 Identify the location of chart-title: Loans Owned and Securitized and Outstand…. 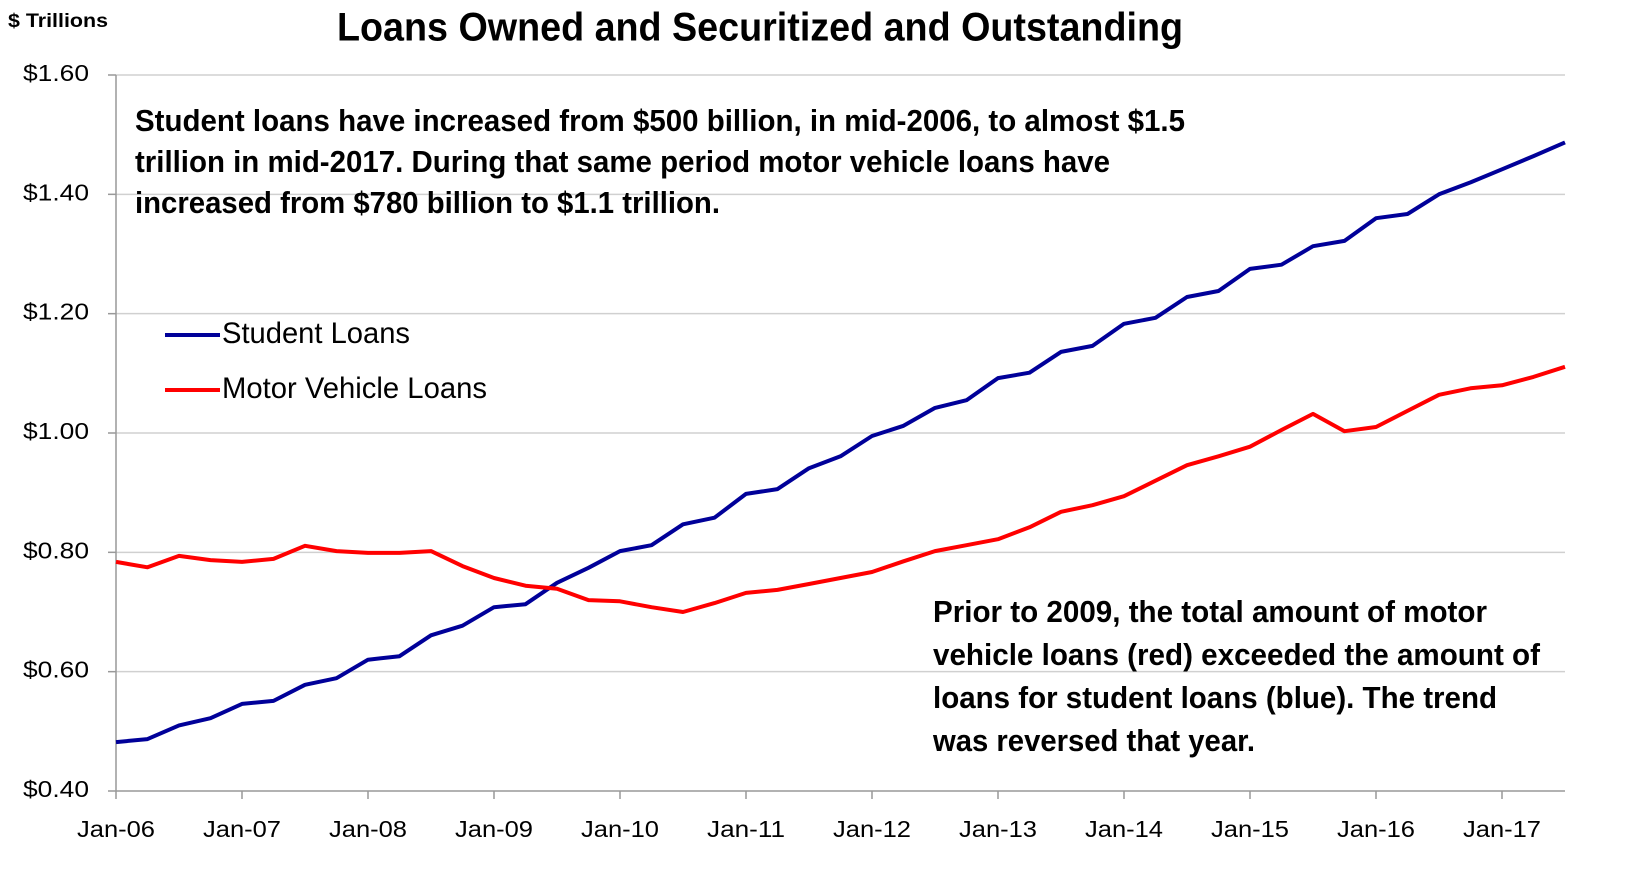
(760, 28).